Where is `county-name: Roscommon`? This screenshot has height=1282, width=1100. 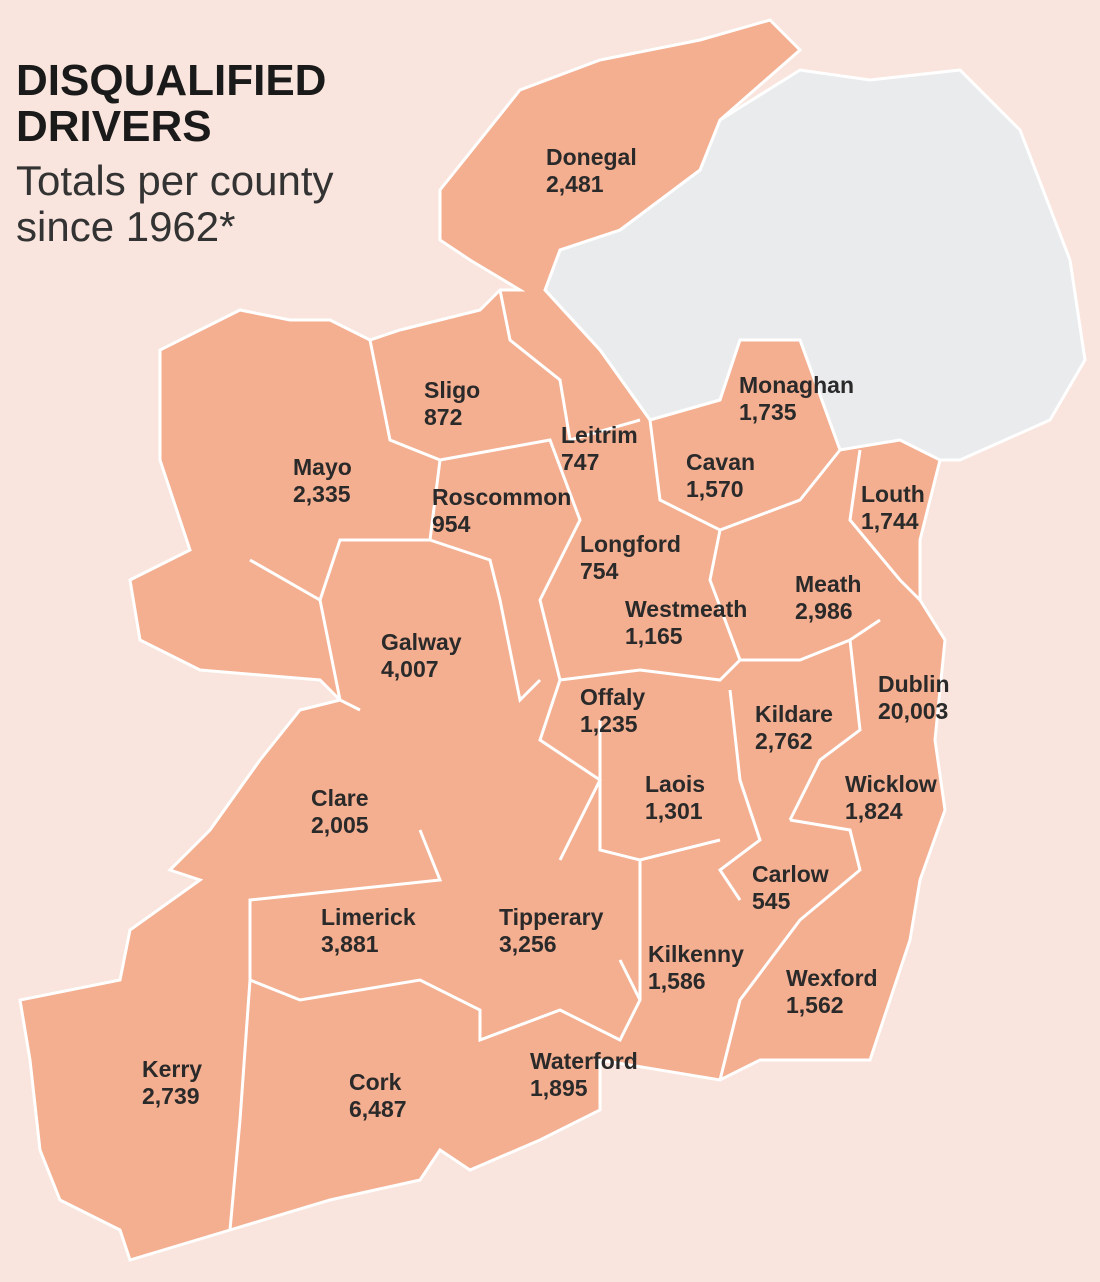
county-name: Roscommon is located at coordinates (501, 497).